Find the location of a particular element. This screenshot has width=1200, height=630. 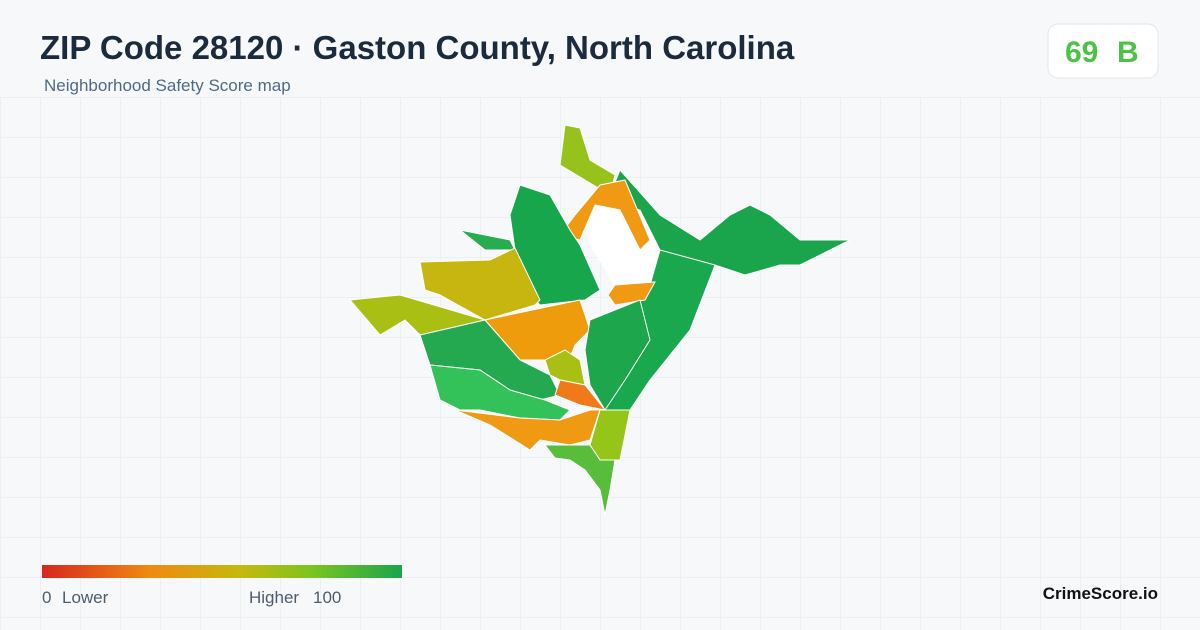

legend-min-label: Lower is located at coordinates (85, 597).